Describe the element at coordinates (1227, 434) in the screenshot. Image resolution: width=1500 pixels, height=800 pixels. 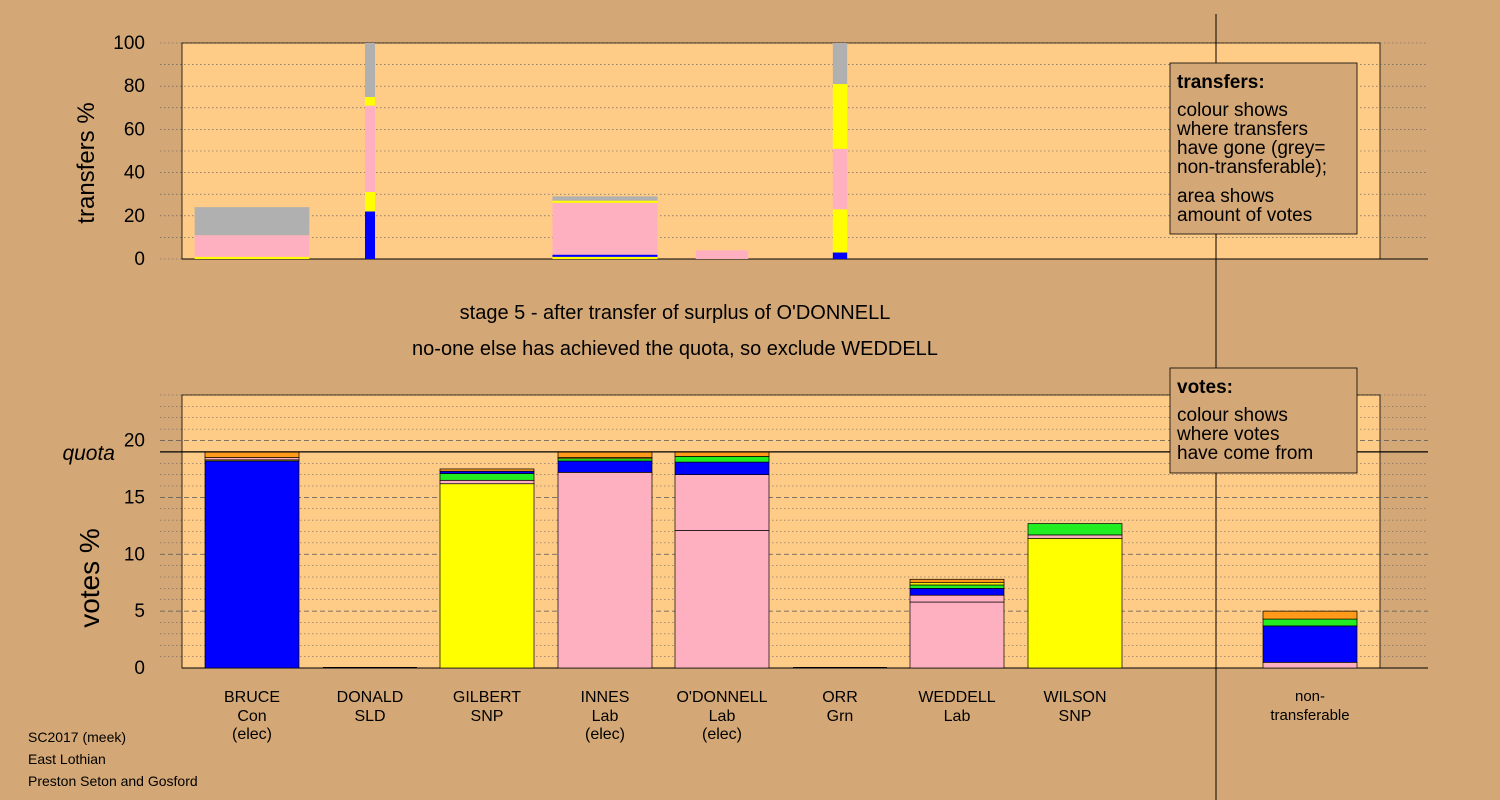
I see `votes-legend-text: where votes` at that location.